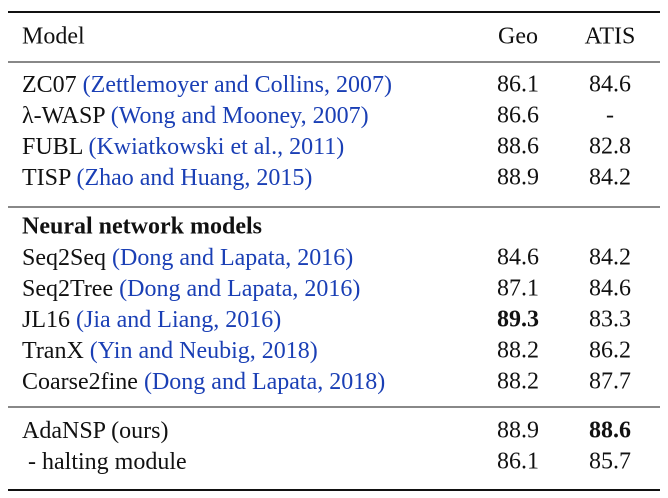 The image size is (668, 498). I want to click on model-cell: AdaNSP (ours), so click(95, 431).